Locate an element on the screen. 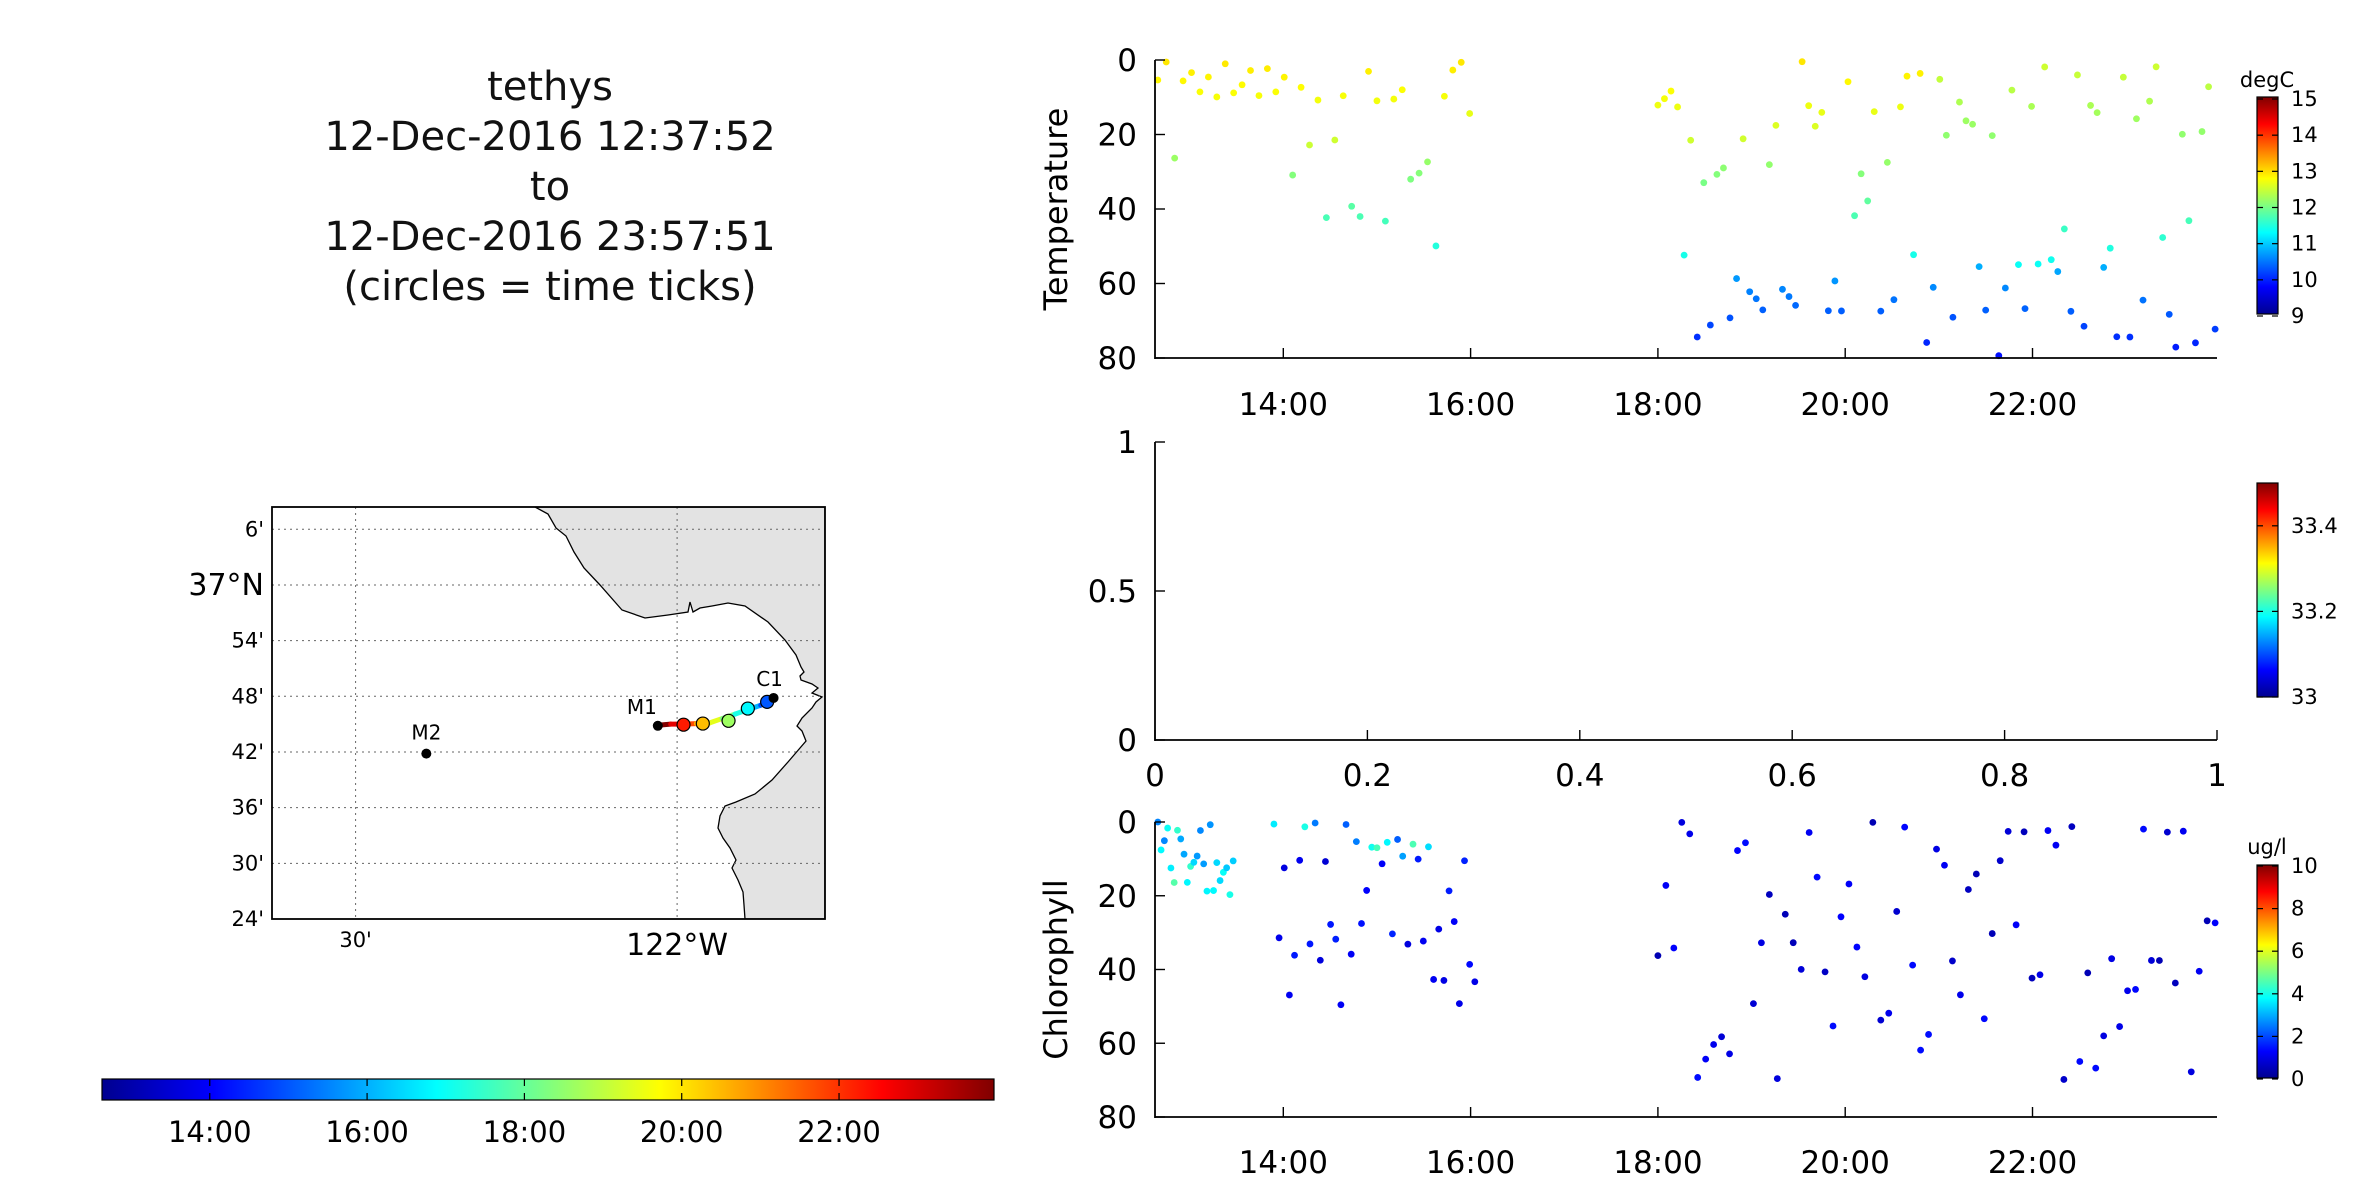 Image resolution: width=2362 pixels, height=1181 pixels. colorbar-tick-label: 22:00 is located at coordinates (839, 1132).